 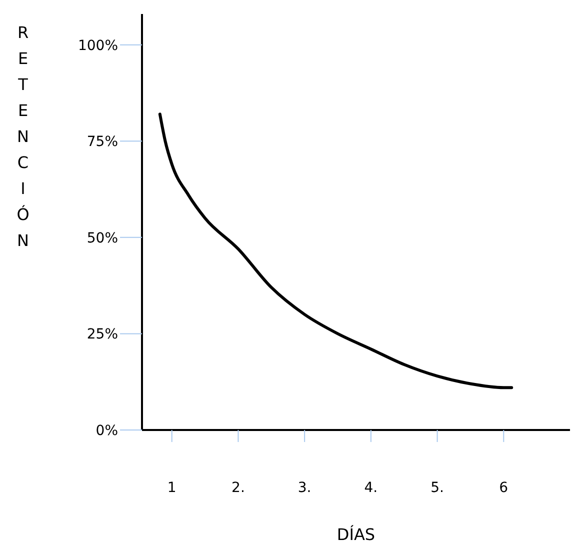 What do you see at coordinates (23, 136) in the screenshot?
I see `text: RETENCIÓN` at bounding box center [23, 136].